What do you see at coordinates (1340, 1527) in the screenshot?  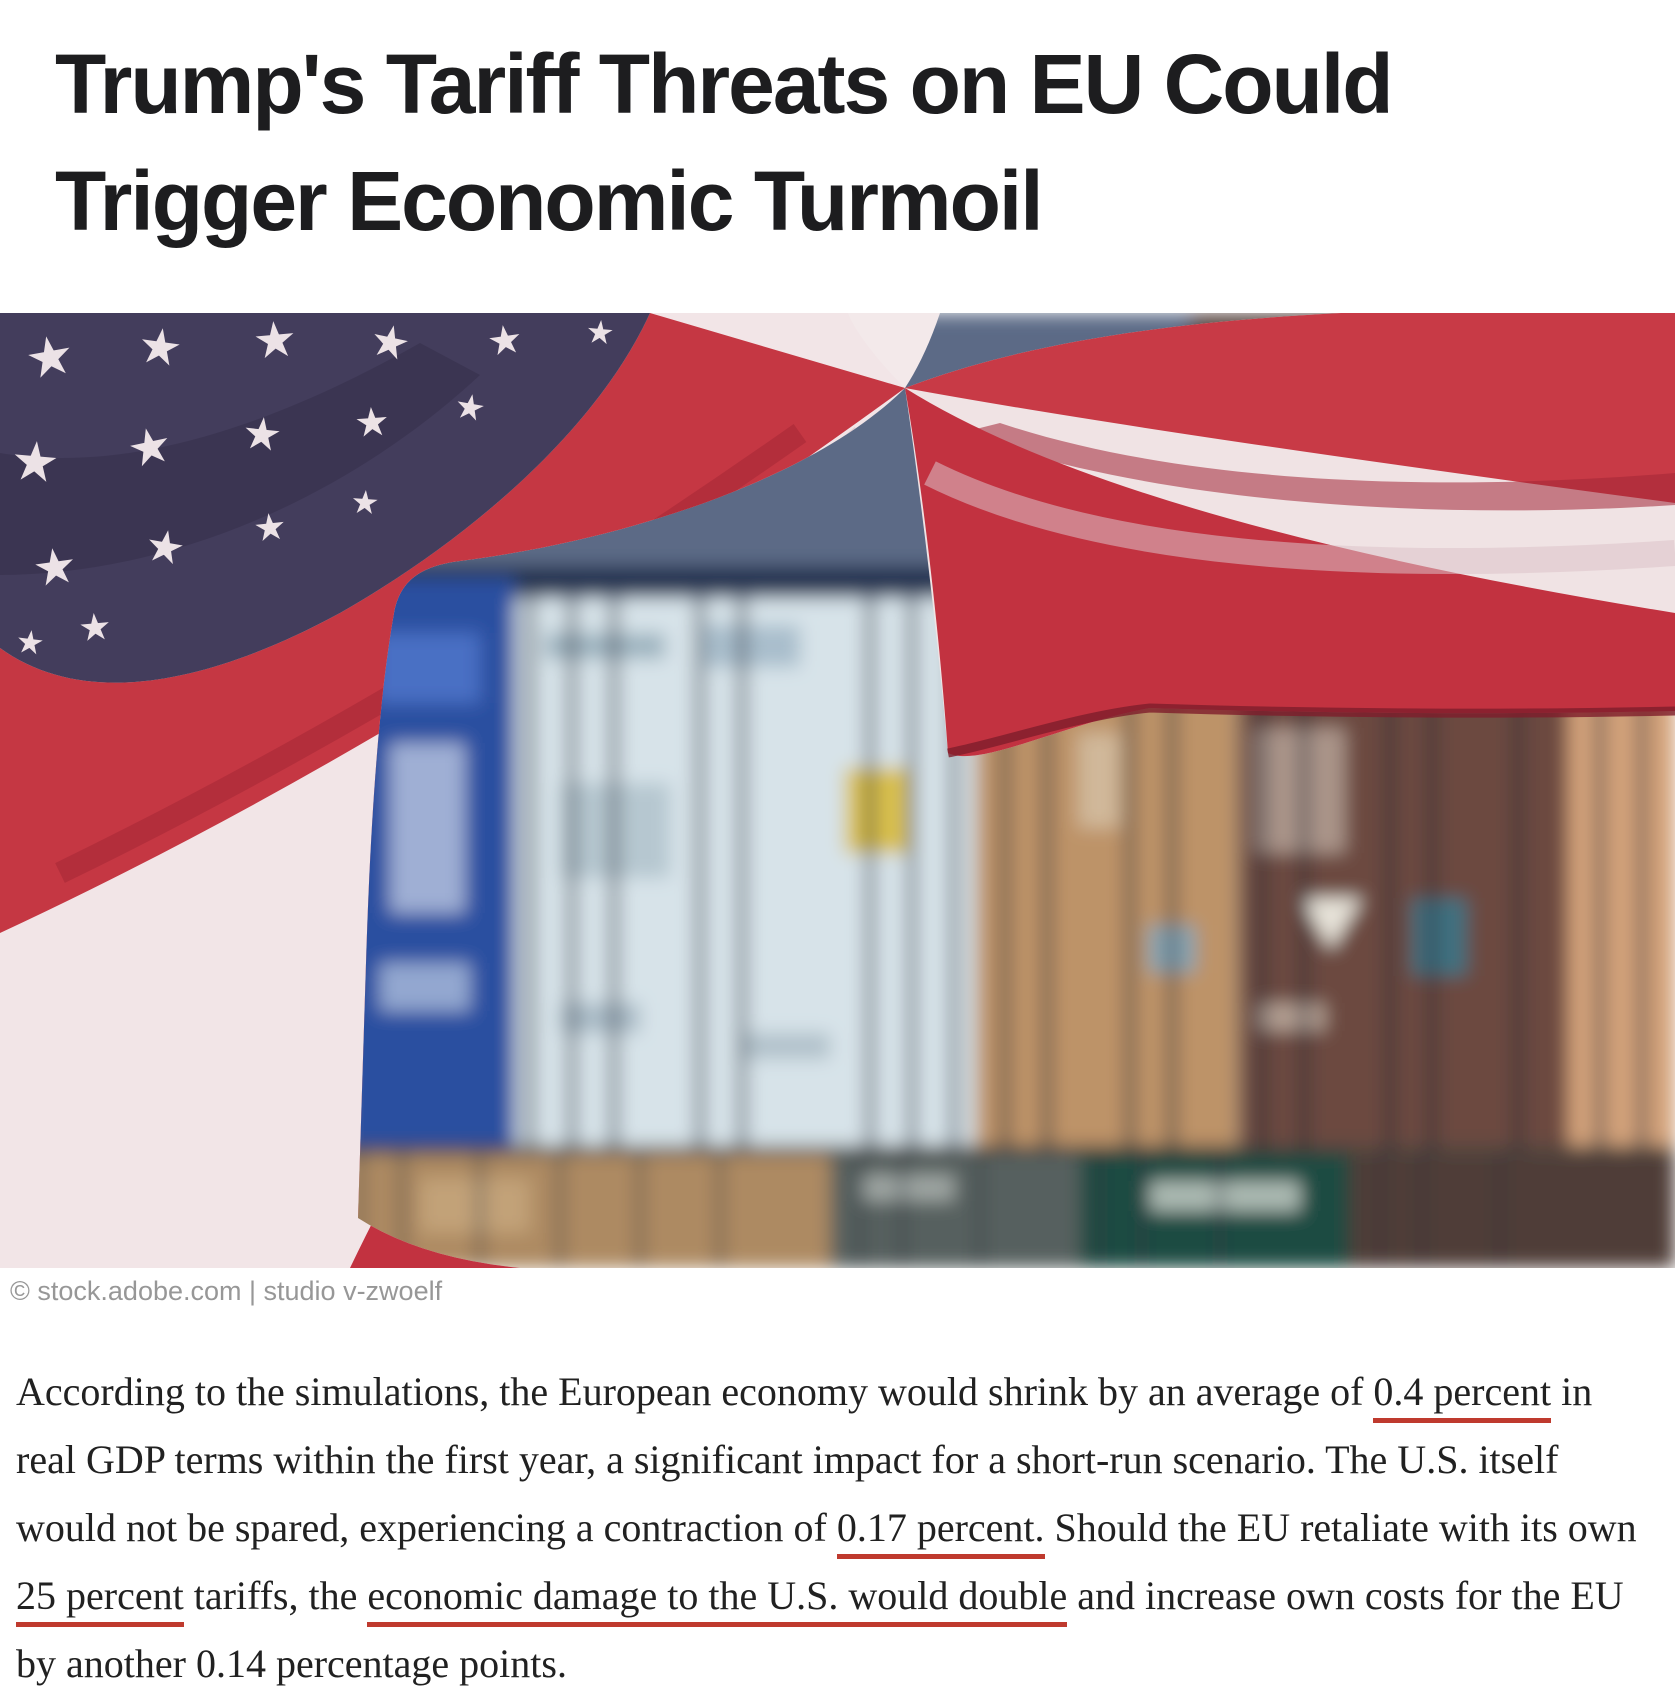 I see `paragraph-text: Should the EU retaliate with its own` at bounding box center [1340, 1527].